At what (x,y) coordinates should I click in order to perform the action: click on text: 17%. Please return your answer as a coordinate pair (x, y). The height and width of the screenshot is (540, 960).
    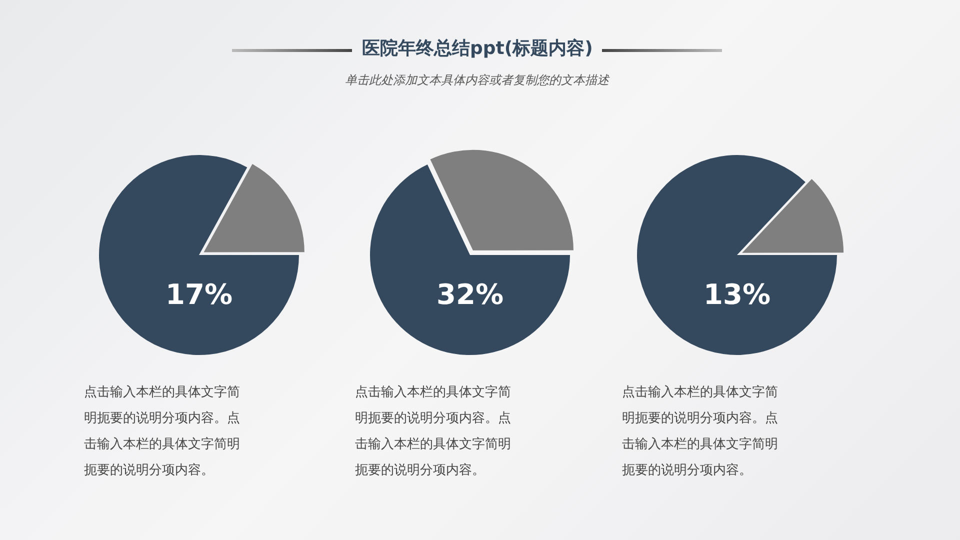
    Looking at the image, I should click on (199, 294).